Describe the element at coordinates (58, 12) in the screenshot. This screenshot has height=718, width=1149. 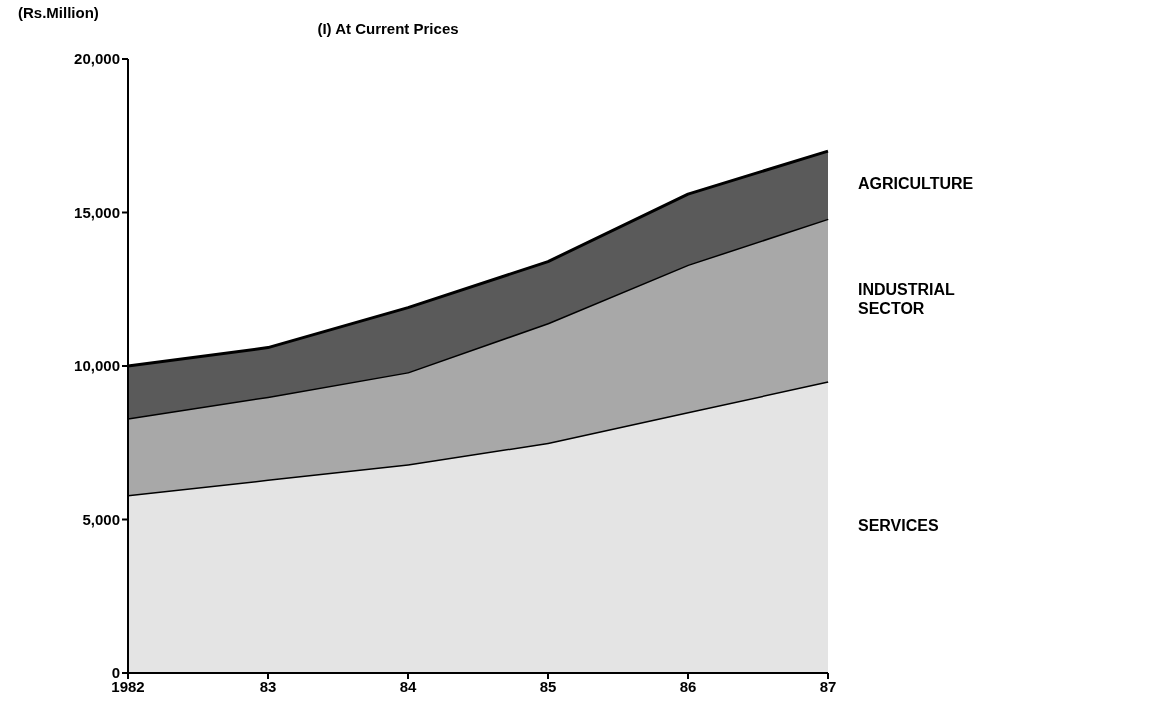
I see `y-axis-title: (Rs.Million)` at that location.